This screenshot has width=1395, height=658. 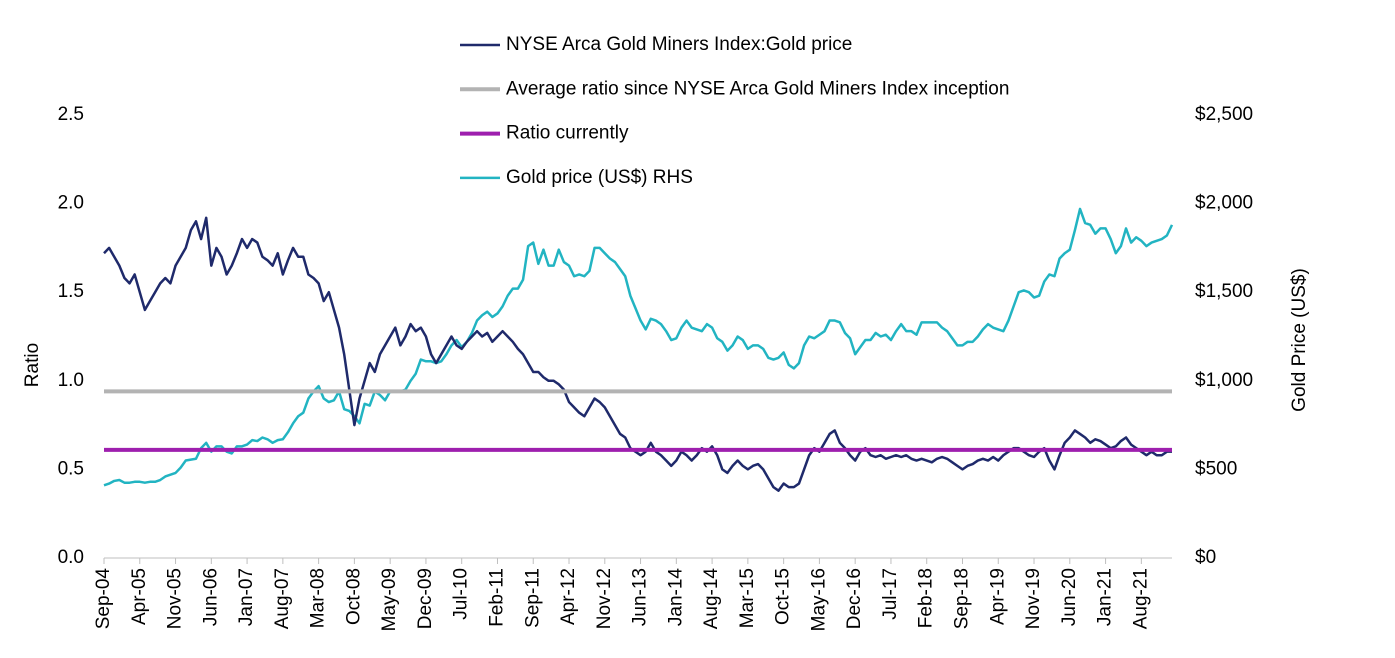 What do you see at coordinates (71, 468) in the screenshot?
I see `y-tick-label: 0.5` at bounding box center [71, 468].